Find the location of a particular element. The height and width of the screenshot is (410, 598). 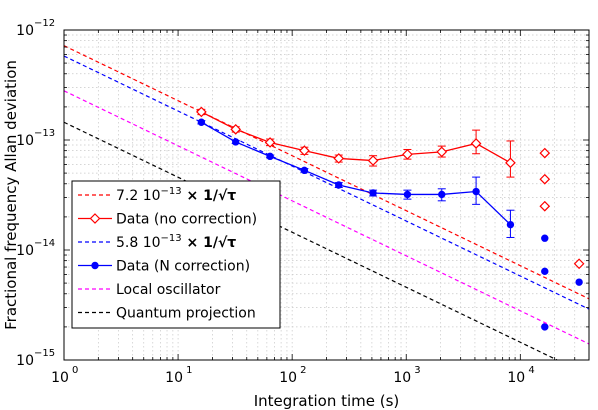

y-tick-label-exponent: −14 is located at coordinates (44, 243).